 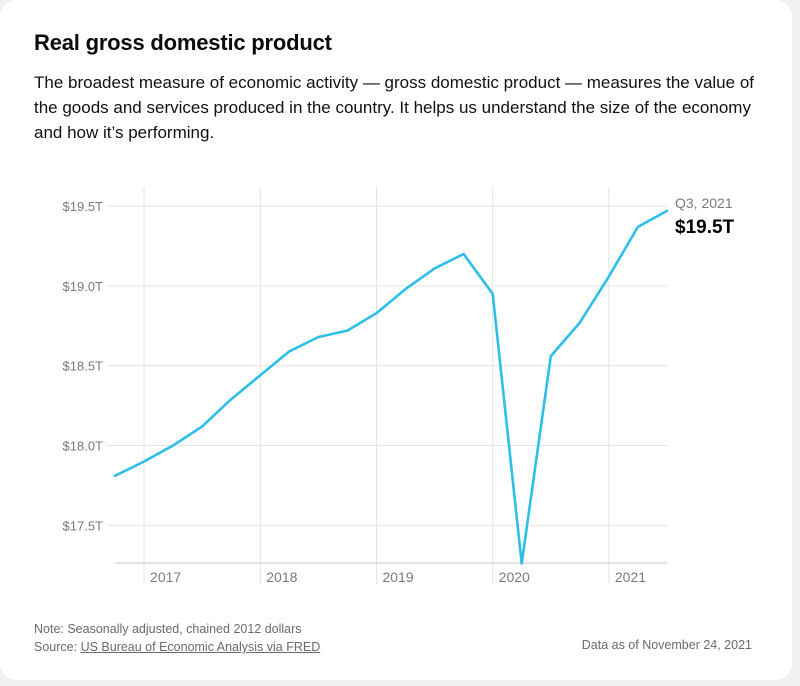 What do you see at coordinates (630, 577) in the screenshot?
I see `x-tick-label: 2021` at bounding box center [630, 577].